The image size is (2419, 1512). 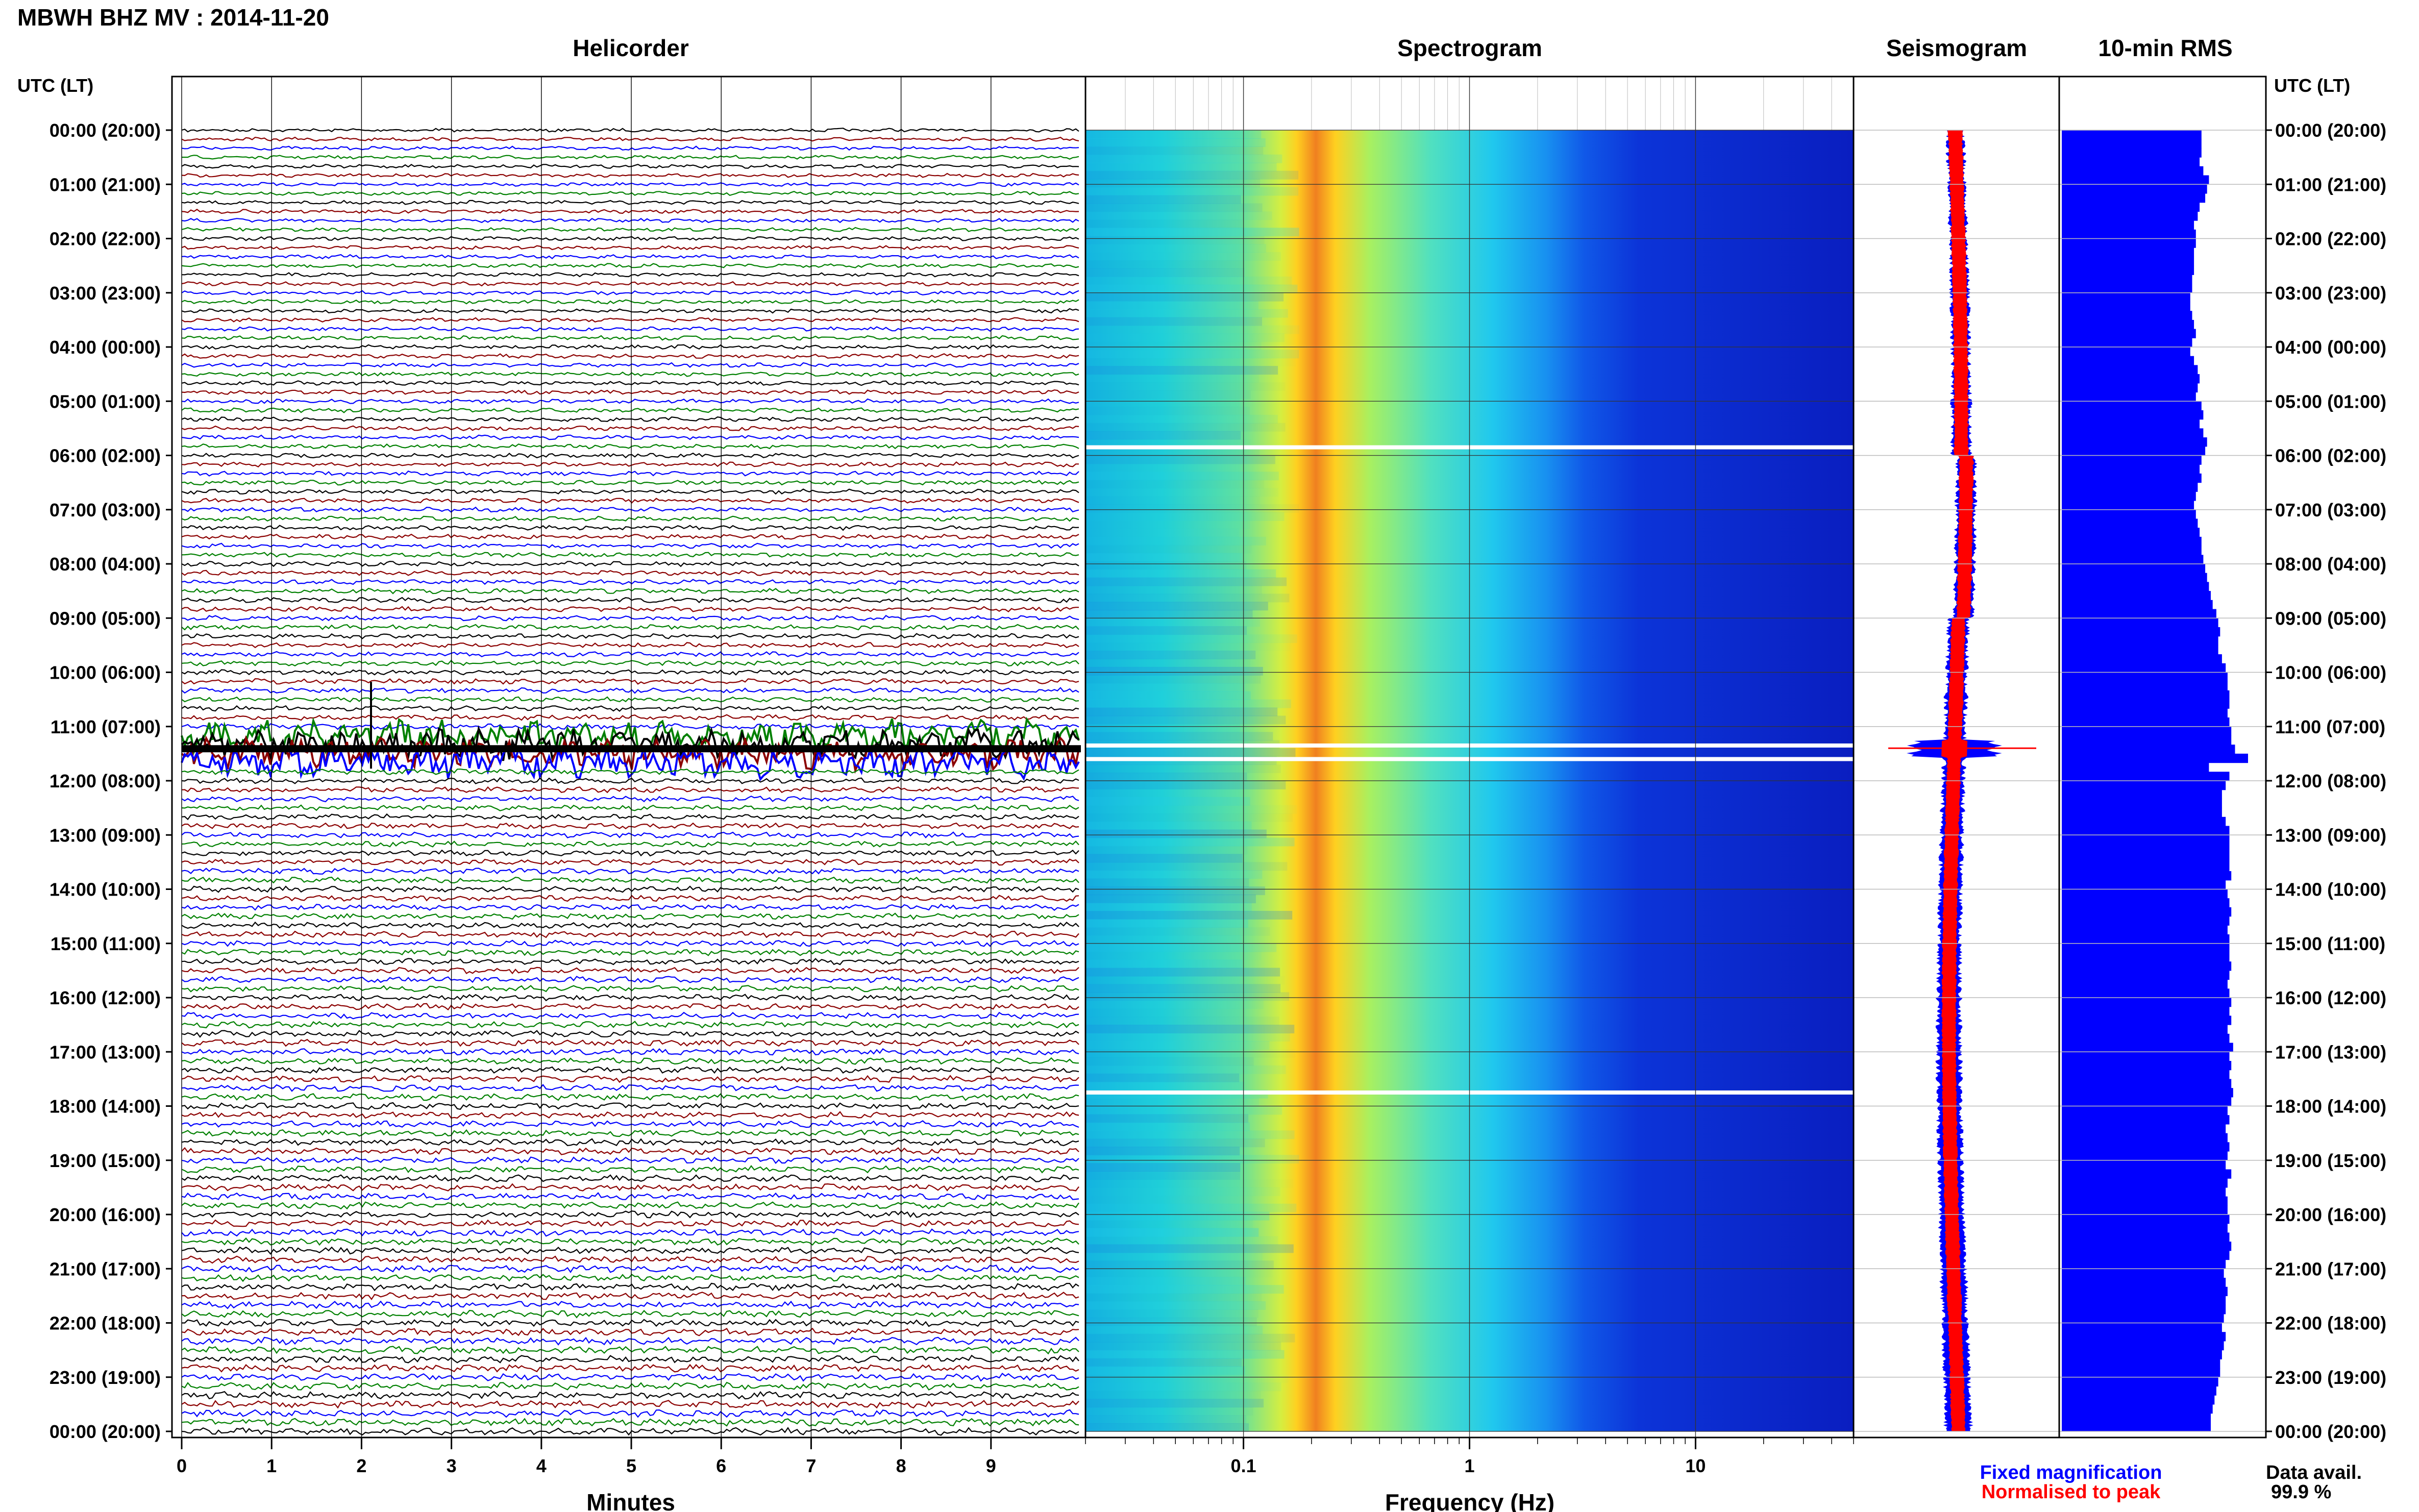 I want to click on y-tick-label-right: 00:00 (20:00), so click(x=2330, y=1431).